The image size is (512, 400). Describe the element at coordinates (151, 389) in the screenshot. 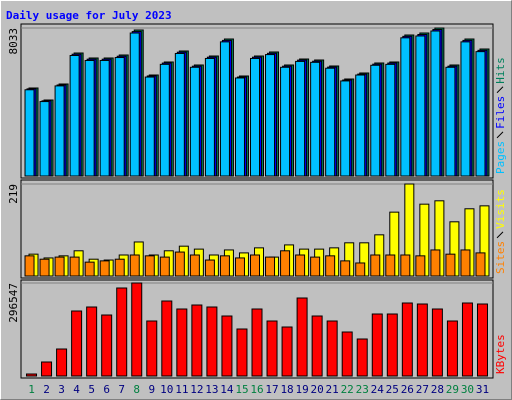

I see `x-tick-label: 9` at that location.